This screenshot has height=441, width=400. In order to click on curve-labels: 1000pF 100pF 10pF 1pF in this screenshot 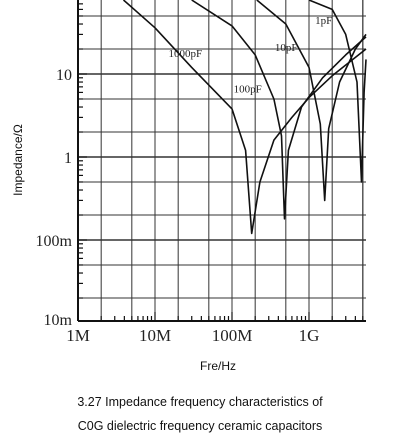, I will do `click(251, 55)`.